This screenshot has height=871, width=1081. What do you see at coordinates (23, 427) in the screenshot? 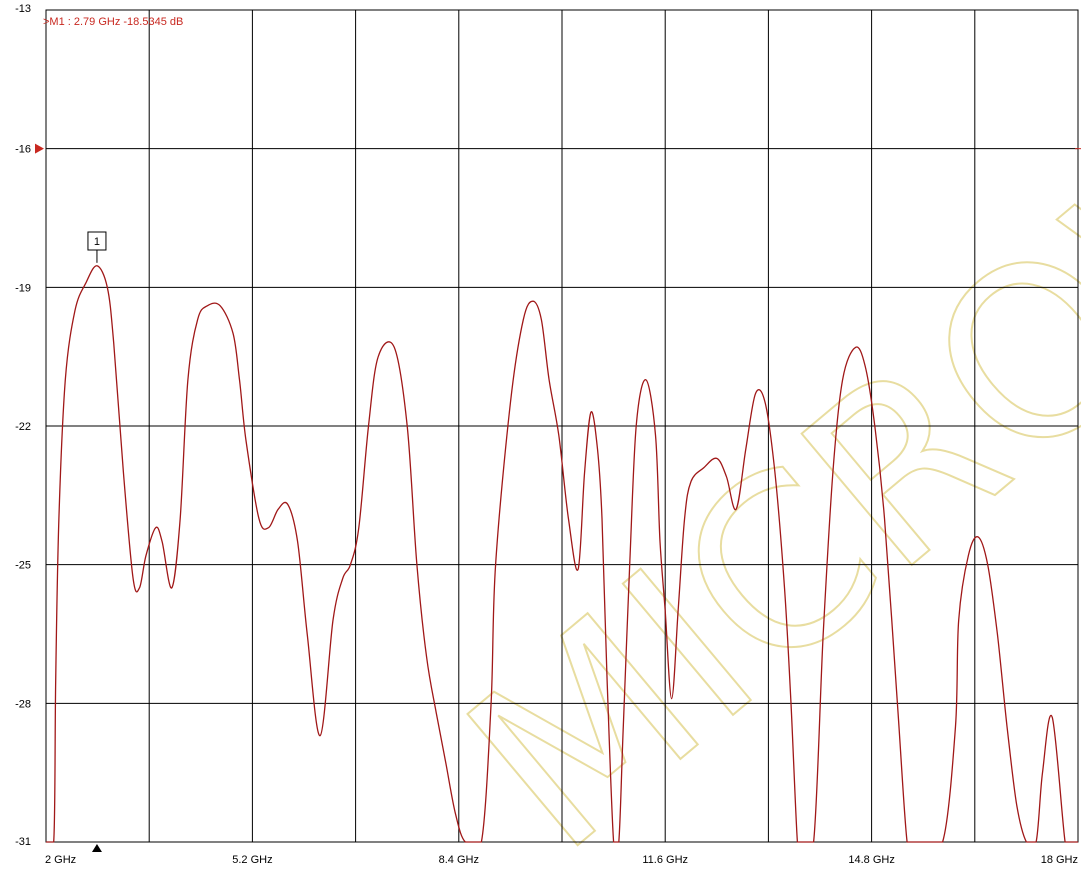
I see `y-tick-label: -22` at bounding box center [23, 427].